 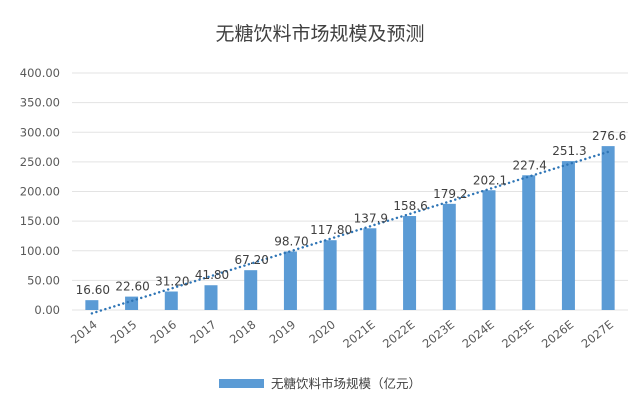 I want to click on y-tick-label: 100.00, so click(x=40, y=251).